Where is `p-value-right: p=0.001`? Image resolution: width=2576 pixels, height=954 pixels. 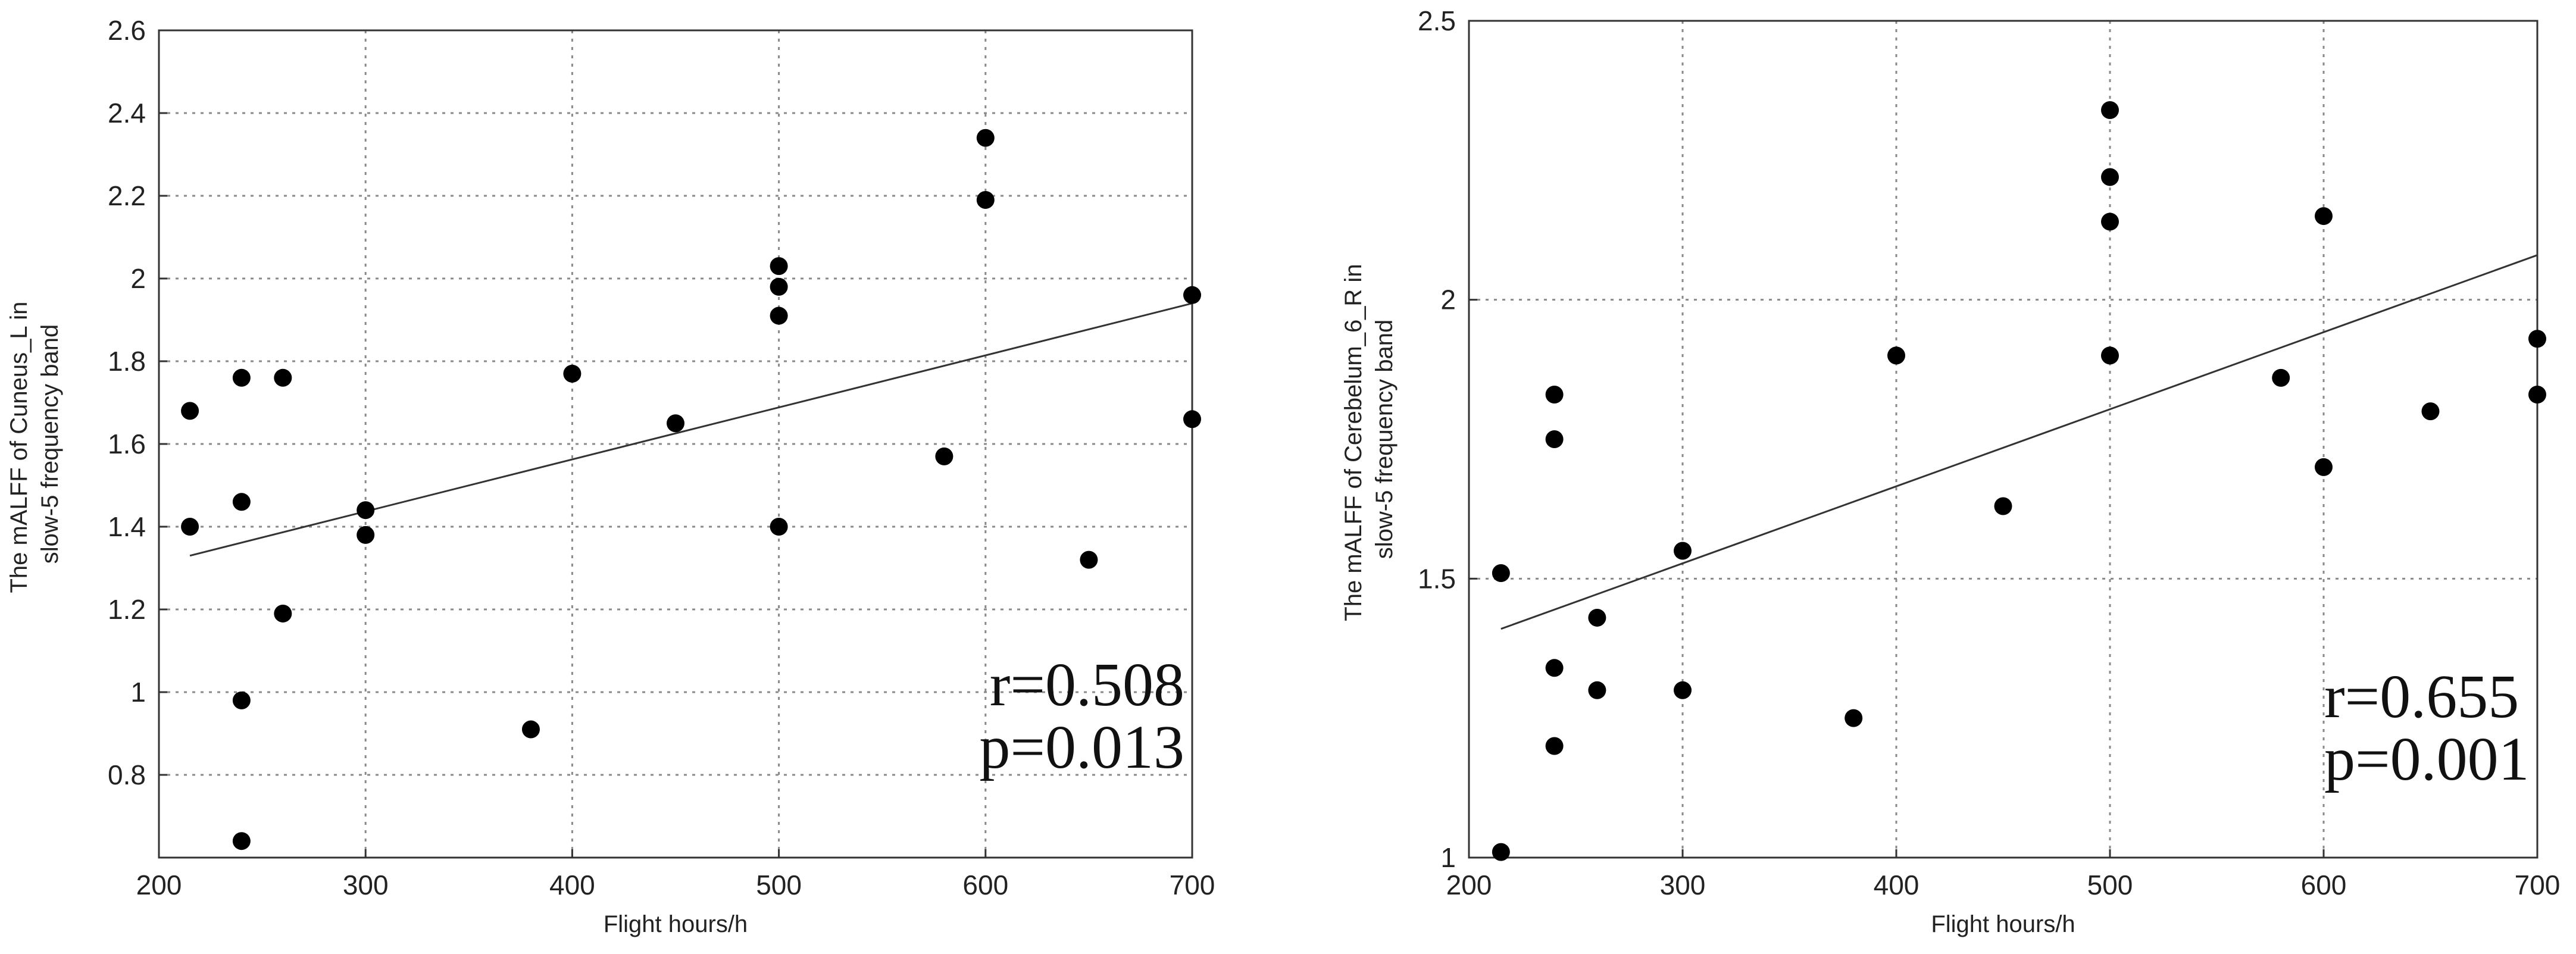 p-value-right: p=0.001 is located at coordinates (2427, 759).